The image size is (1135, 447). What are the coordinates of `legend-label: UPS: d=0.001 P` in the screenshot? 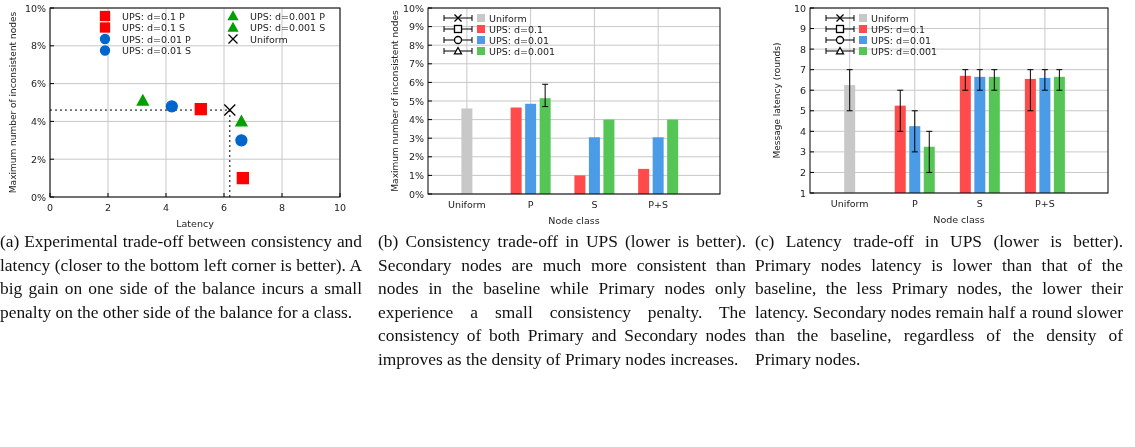 It's located at (288, 16).